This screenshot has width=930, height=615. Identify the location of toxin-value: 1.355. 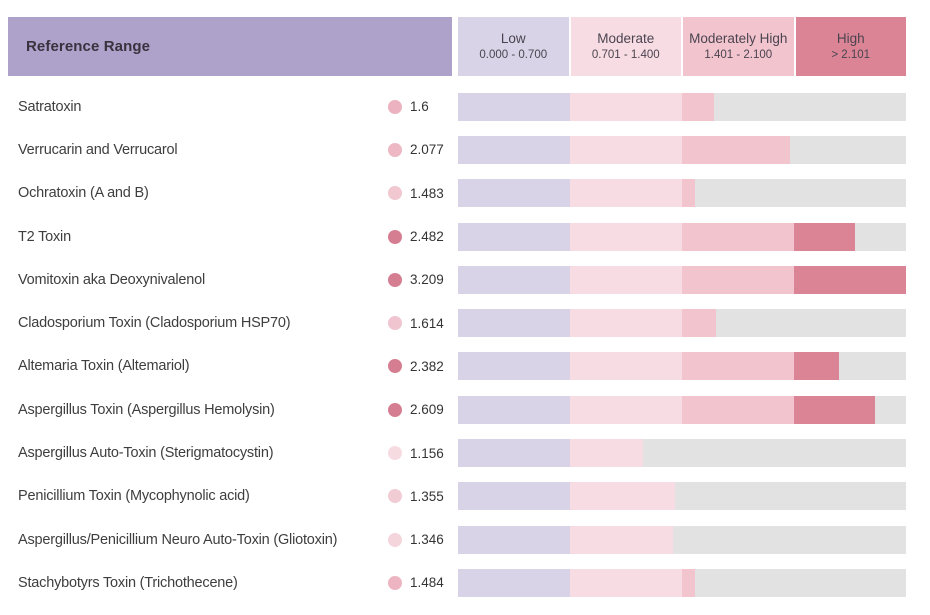
(427, 496).